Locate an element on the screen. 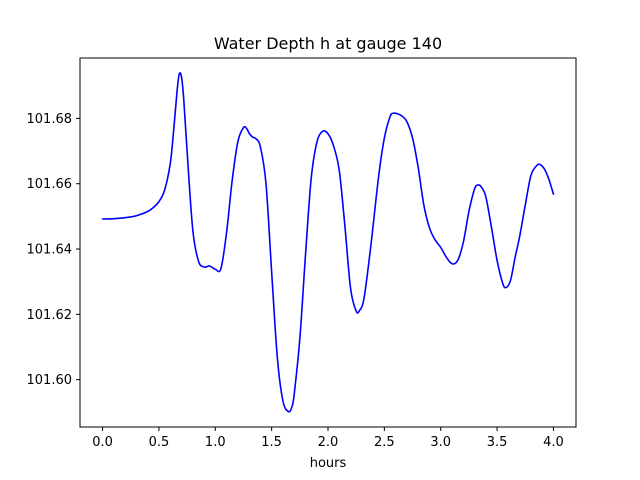  x-tick-label: 2.5 is located at coordinates (384, 442).